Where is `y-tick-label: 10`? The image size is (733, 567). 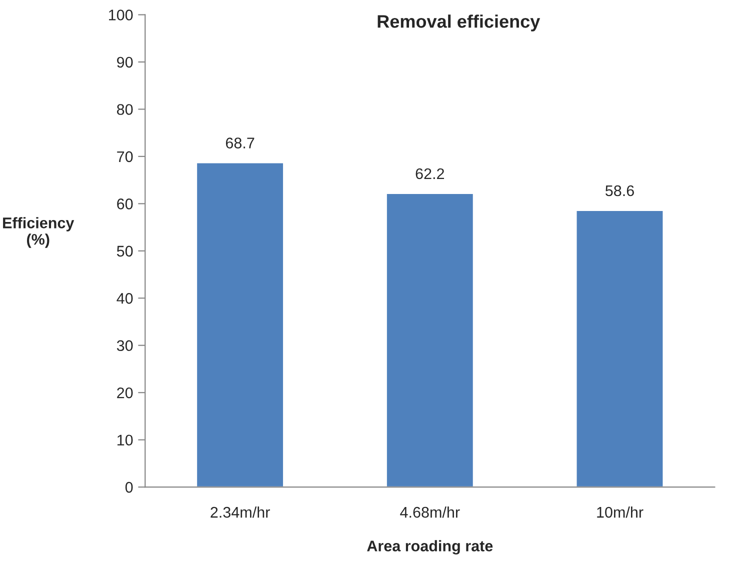
y-tick-label: 10 is located at coordinates (125, 440).